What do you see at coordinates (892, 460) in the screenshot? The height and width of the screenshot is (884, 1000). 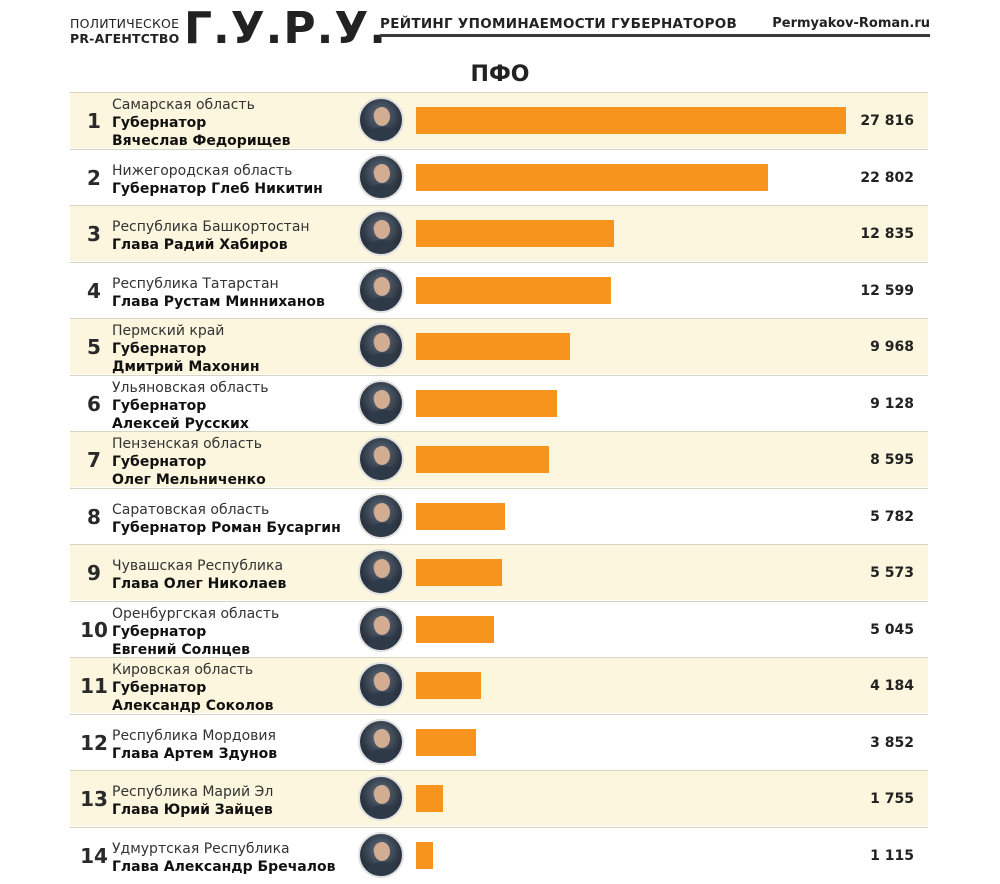 I see `value-label: 8 595` at bounding box center [892, 460].